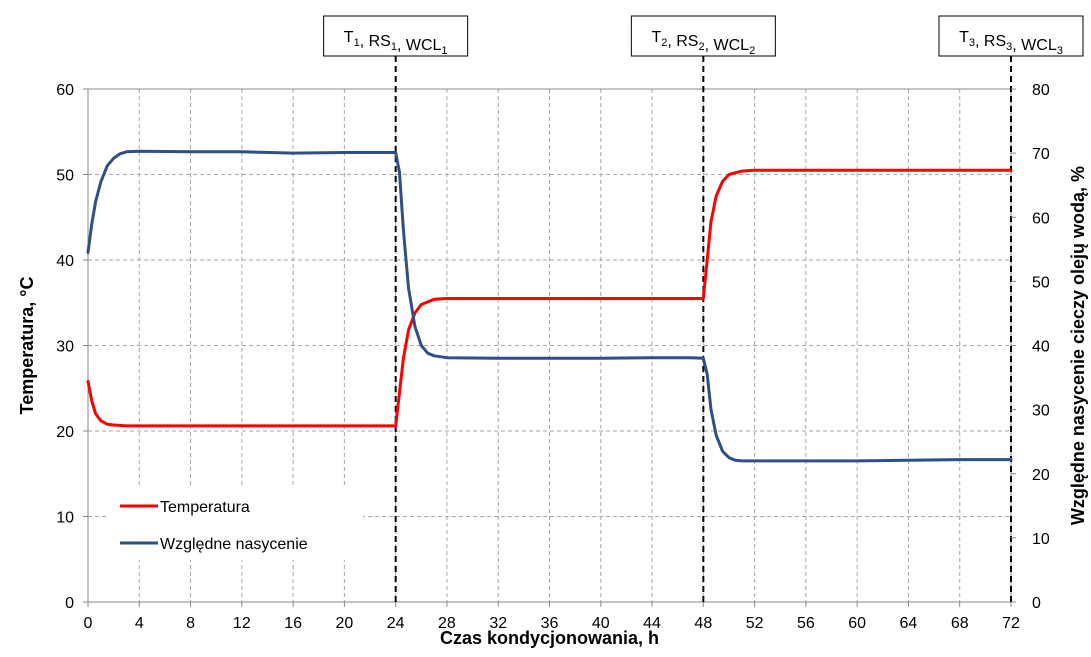  What do you see at coordinates (190, 623) in the screenshot?
I see `x-tick-label: 8` at bounding box center [190, 623].